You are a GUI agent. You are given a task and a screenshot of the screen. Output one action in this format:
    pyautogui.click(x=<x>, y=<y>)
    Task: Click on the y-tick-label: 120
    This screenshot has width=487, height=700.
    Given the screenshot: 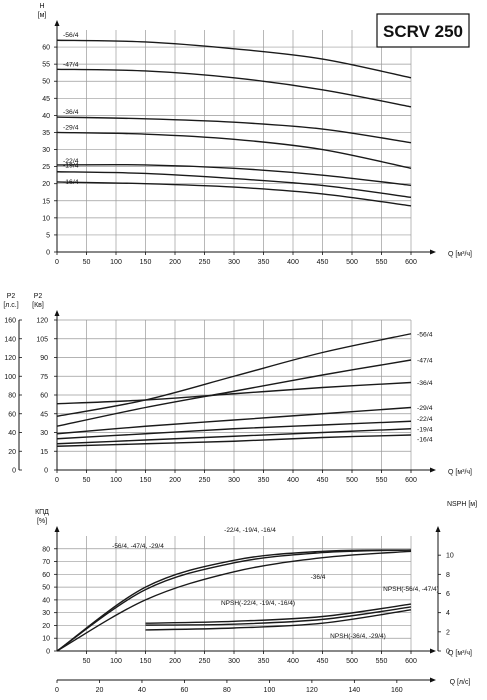 What is the action you would take?
    pyautogui.click(x=42, y=321)
    